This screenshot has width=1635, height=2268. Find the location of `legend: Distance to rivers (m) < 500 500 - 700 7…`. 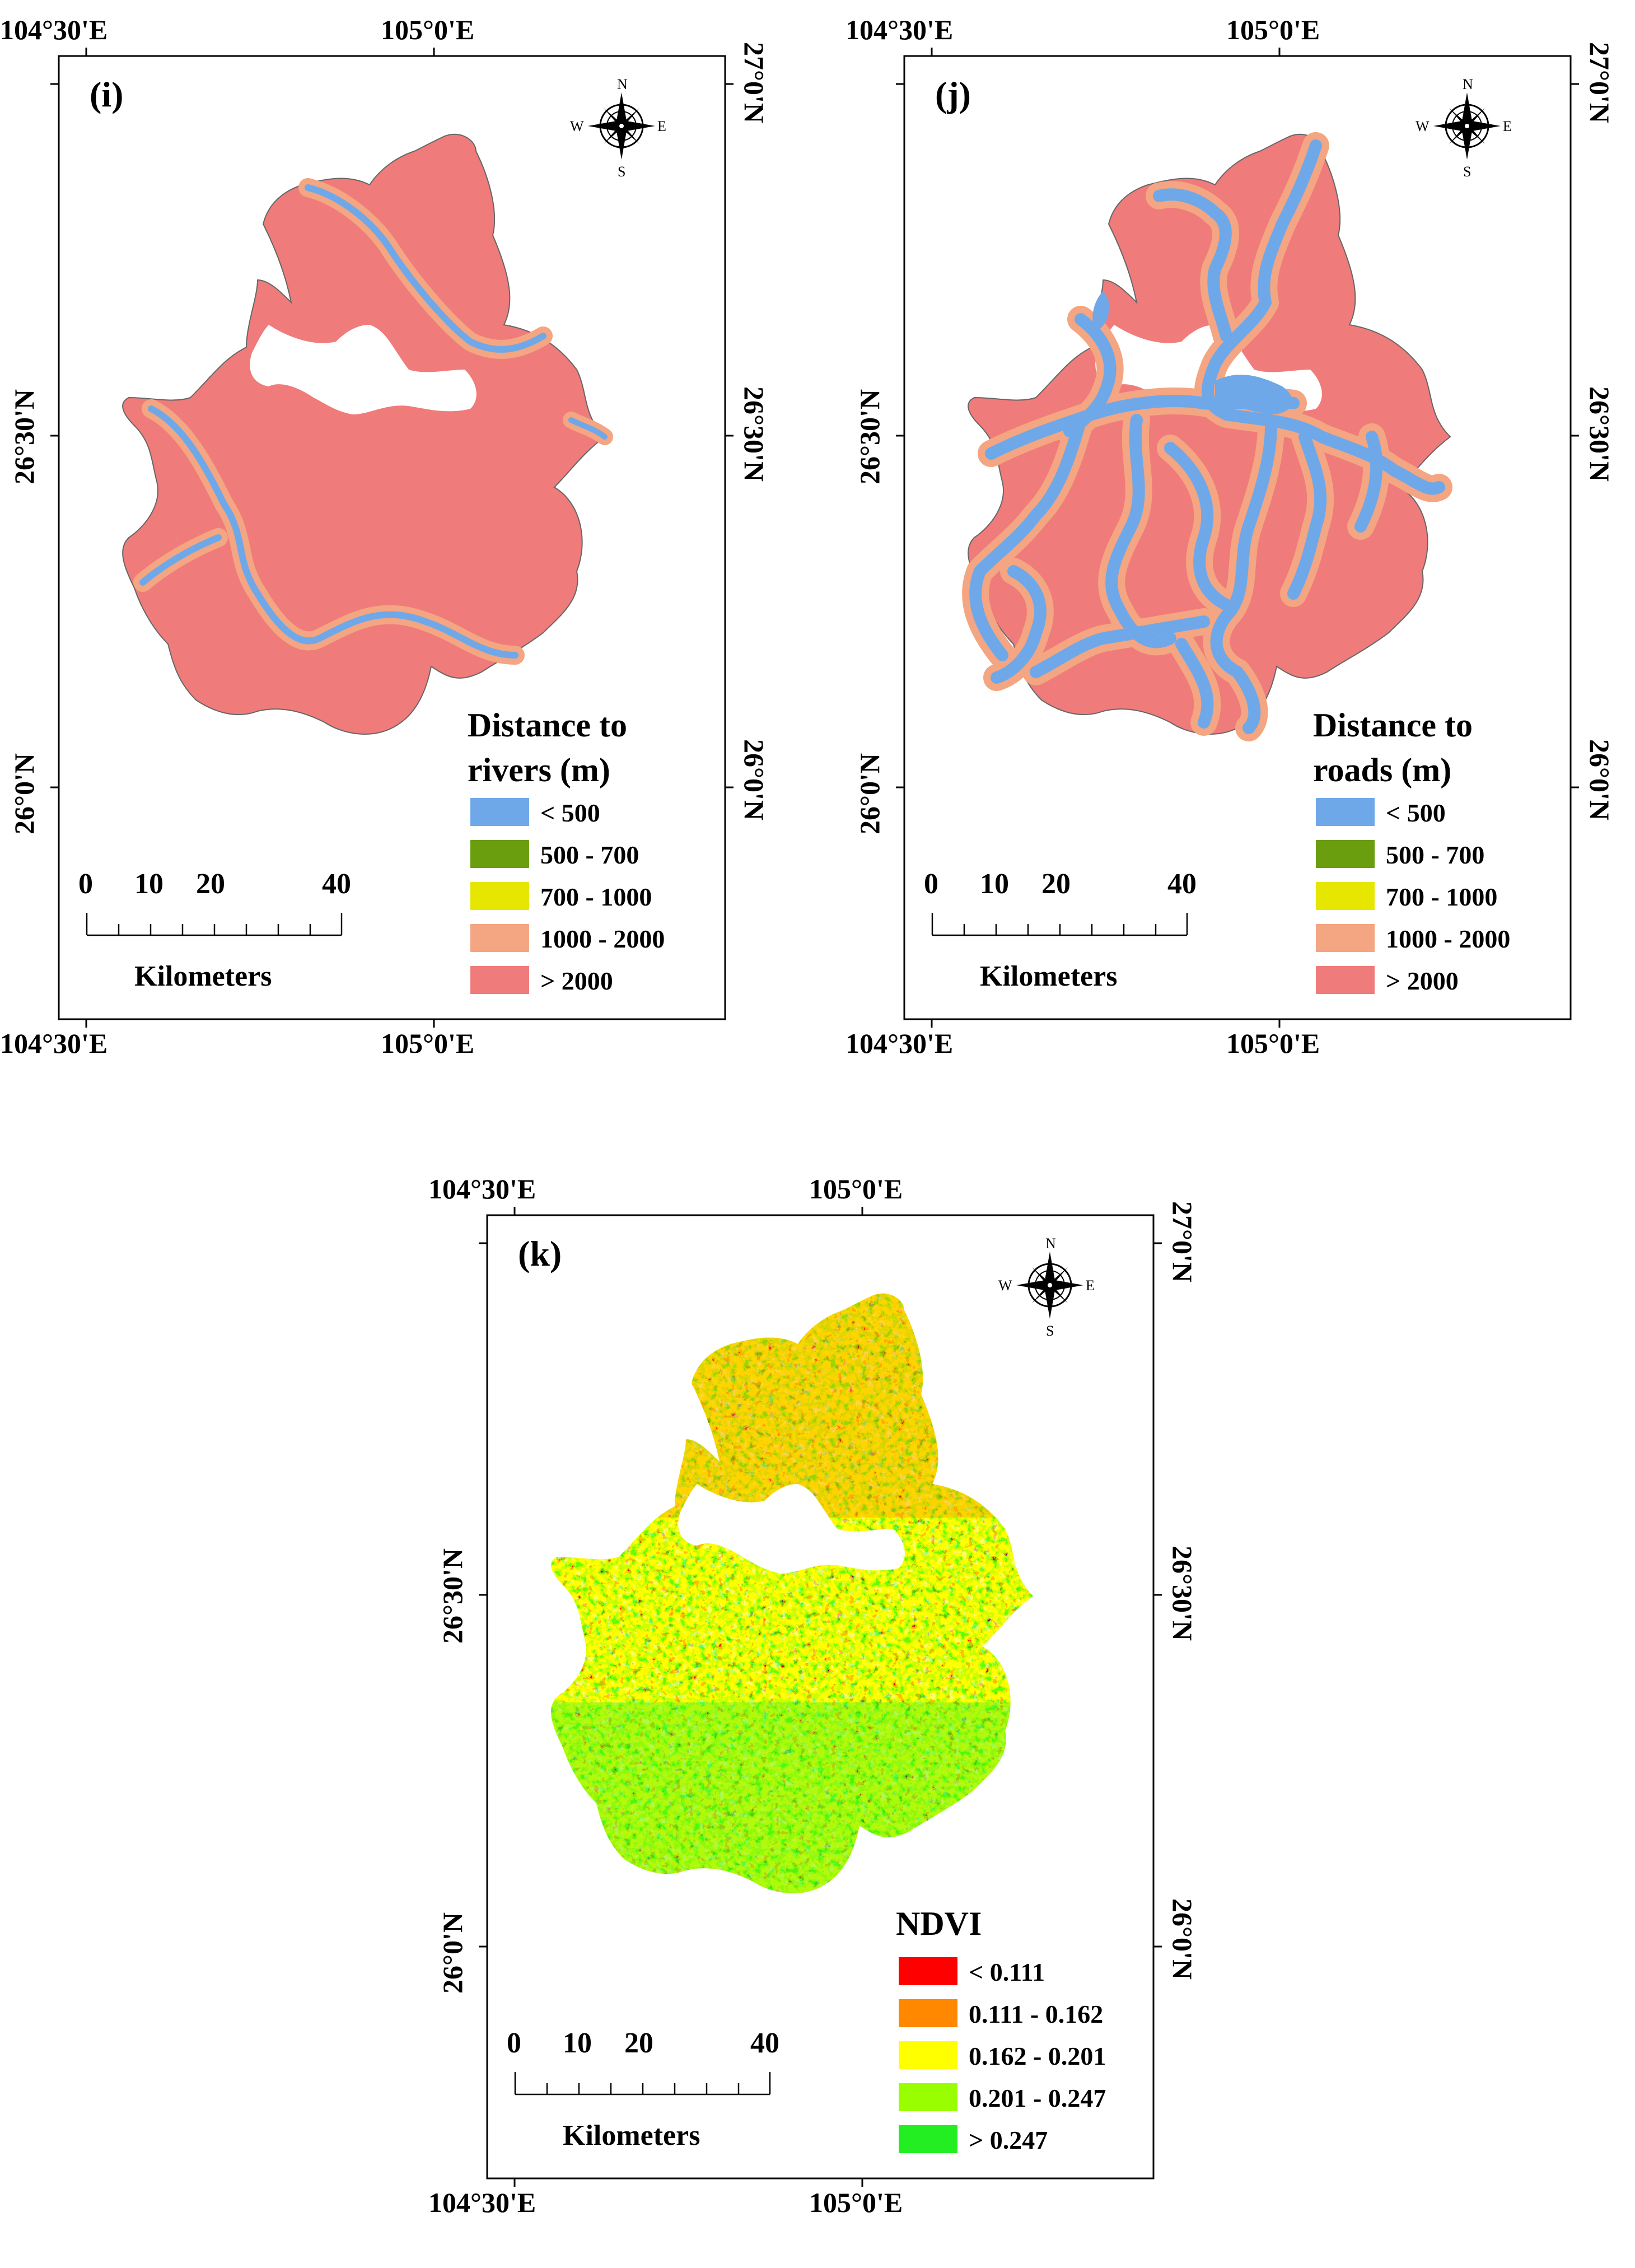

legend: Distance to rivers (m) < 500 500 - 700 7… is located at coordinates (566, 851).